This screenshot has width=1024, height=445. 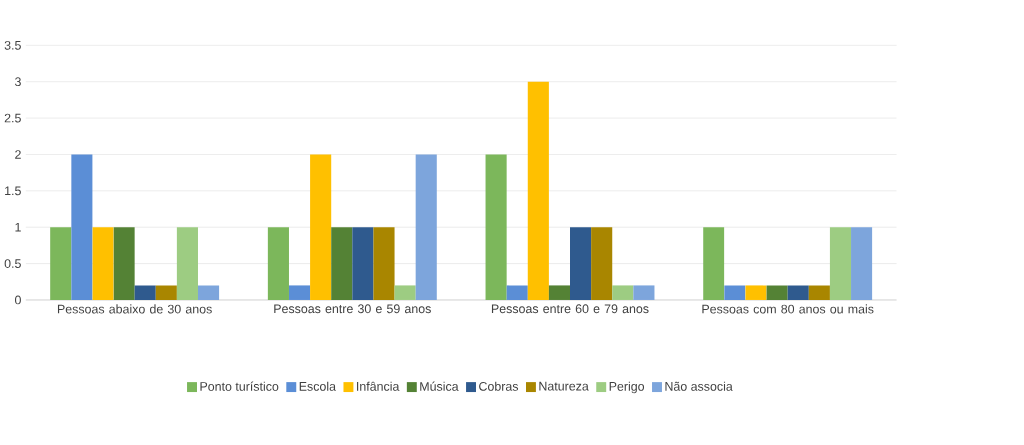 I want to click on x-tick-label: Pessoas abaixo de 30 anos, so click(x=134, y=309).